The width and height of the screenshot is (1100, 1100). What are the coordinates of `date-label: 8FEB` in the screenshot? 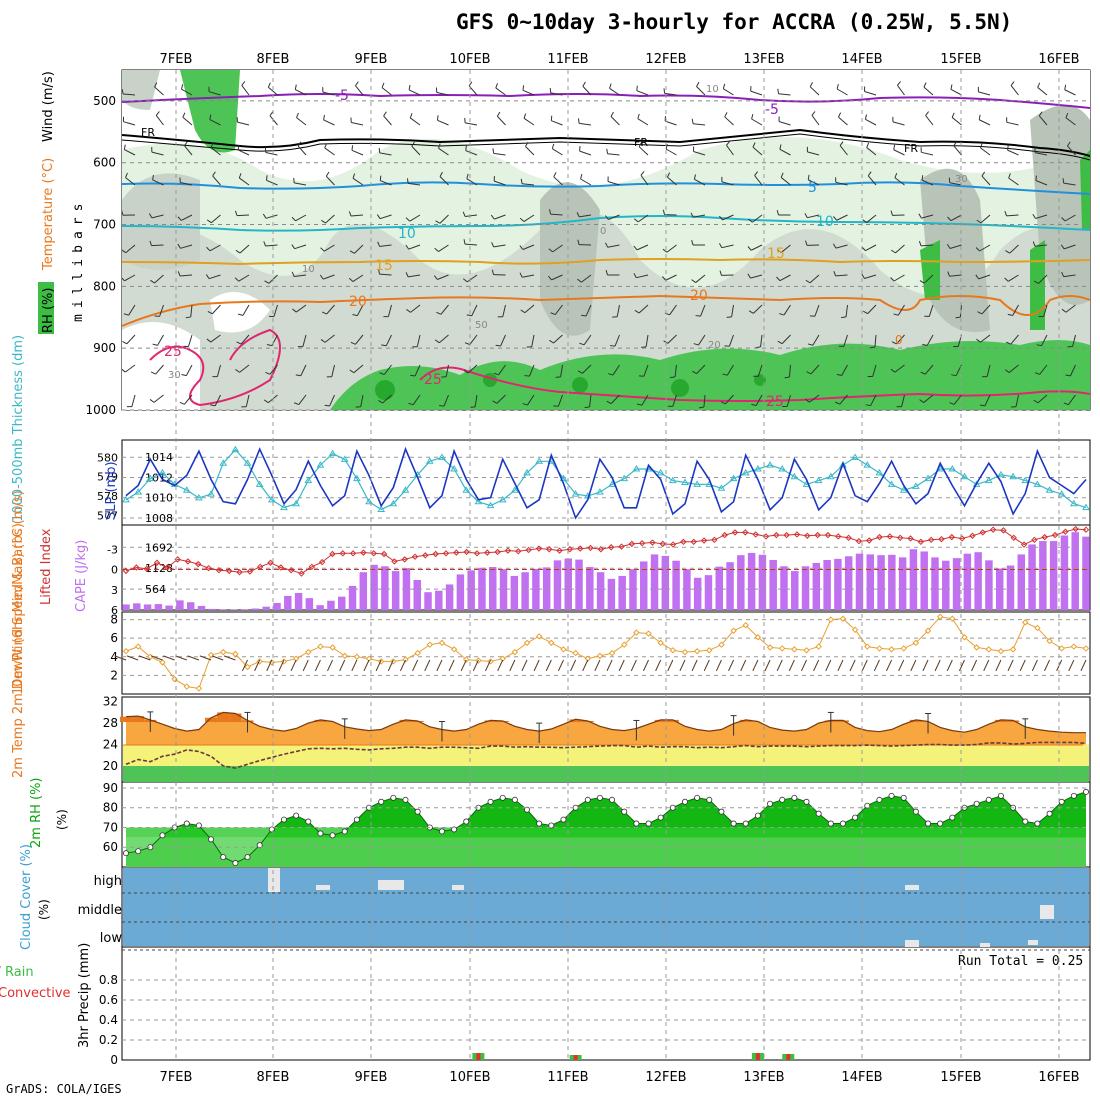 It's located at (273, 1077).